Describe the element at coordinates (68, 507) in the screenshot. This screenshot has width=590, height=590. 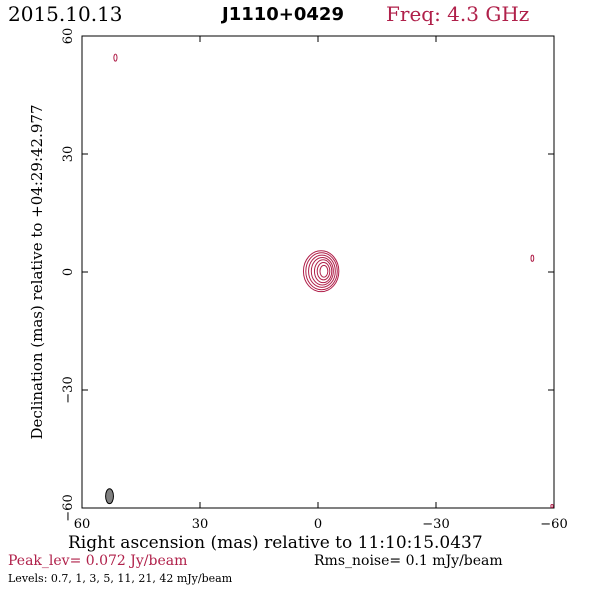
I see `y-tick-label: −60` at that location.